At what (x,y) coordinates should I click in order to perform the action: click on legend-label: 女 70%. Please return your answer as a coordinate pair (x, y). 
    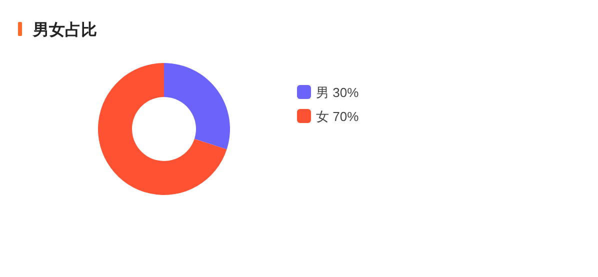
    Looking at the image, I should click on (338, 116).